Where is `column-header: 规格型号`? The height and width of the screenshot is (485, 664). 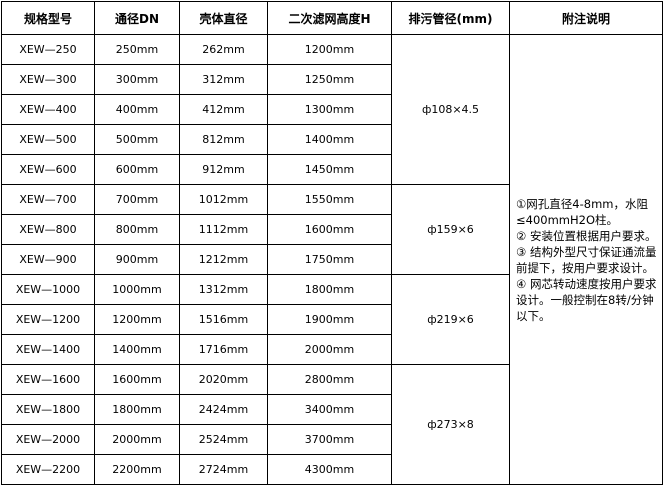 column-header: 规格型号 is located at coordinates (48, 18).